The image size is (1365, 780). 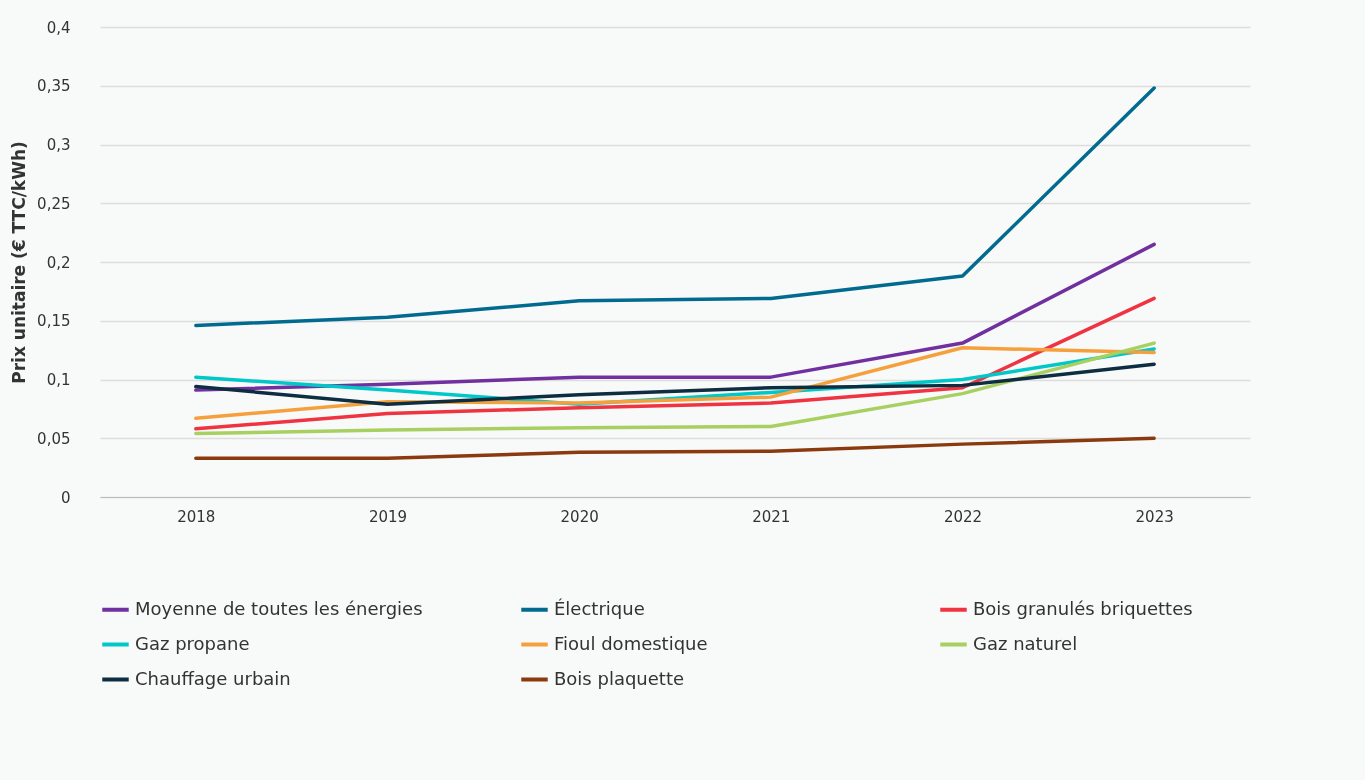 I want to click on y-tick-label: 0,25, so click(x=54, y=203).